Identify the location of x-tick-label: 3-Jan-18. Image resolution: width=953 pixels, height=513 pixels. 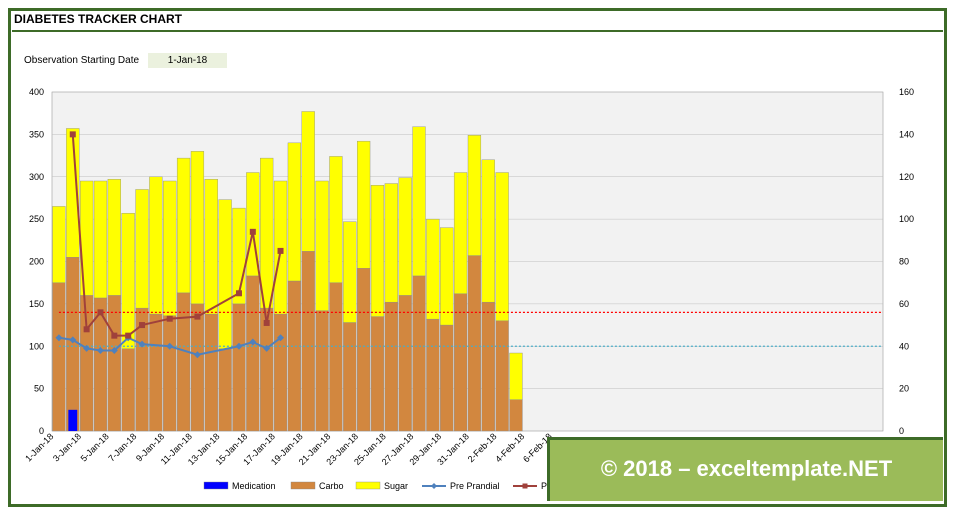
(67, 447).